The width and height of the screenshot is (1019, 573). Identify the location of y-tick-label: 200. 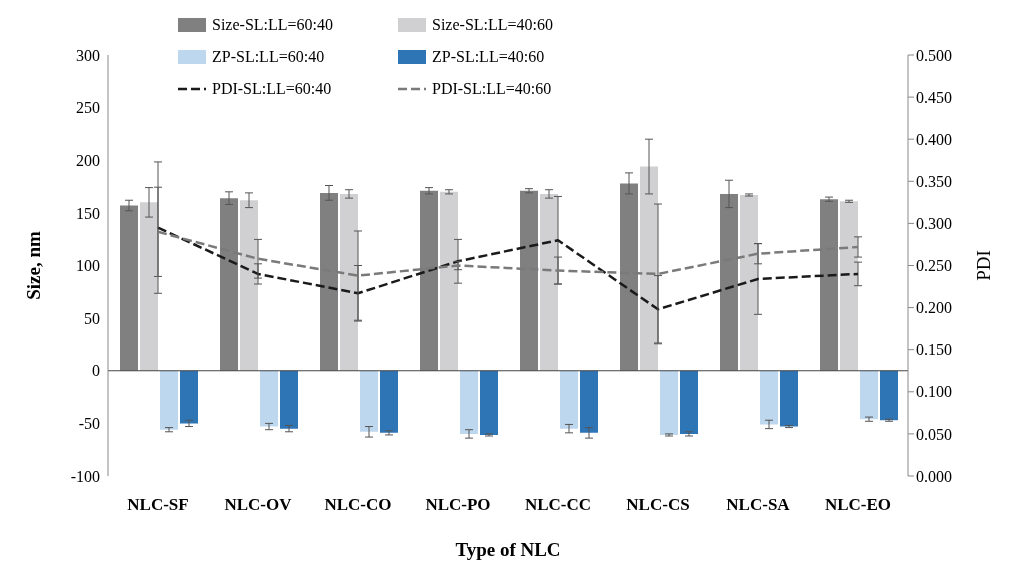
(88, 160).